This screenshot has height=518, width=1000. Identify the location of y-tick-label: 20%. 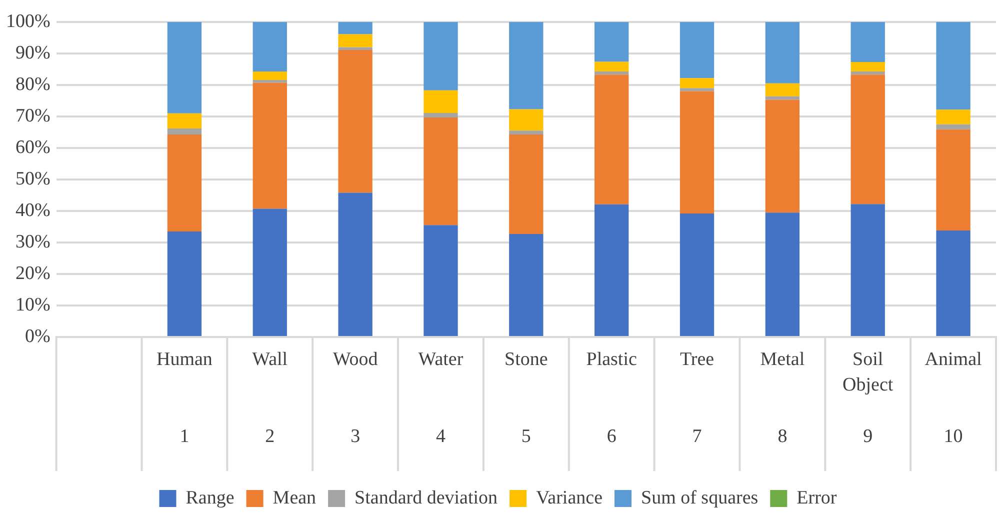
(33, 273).